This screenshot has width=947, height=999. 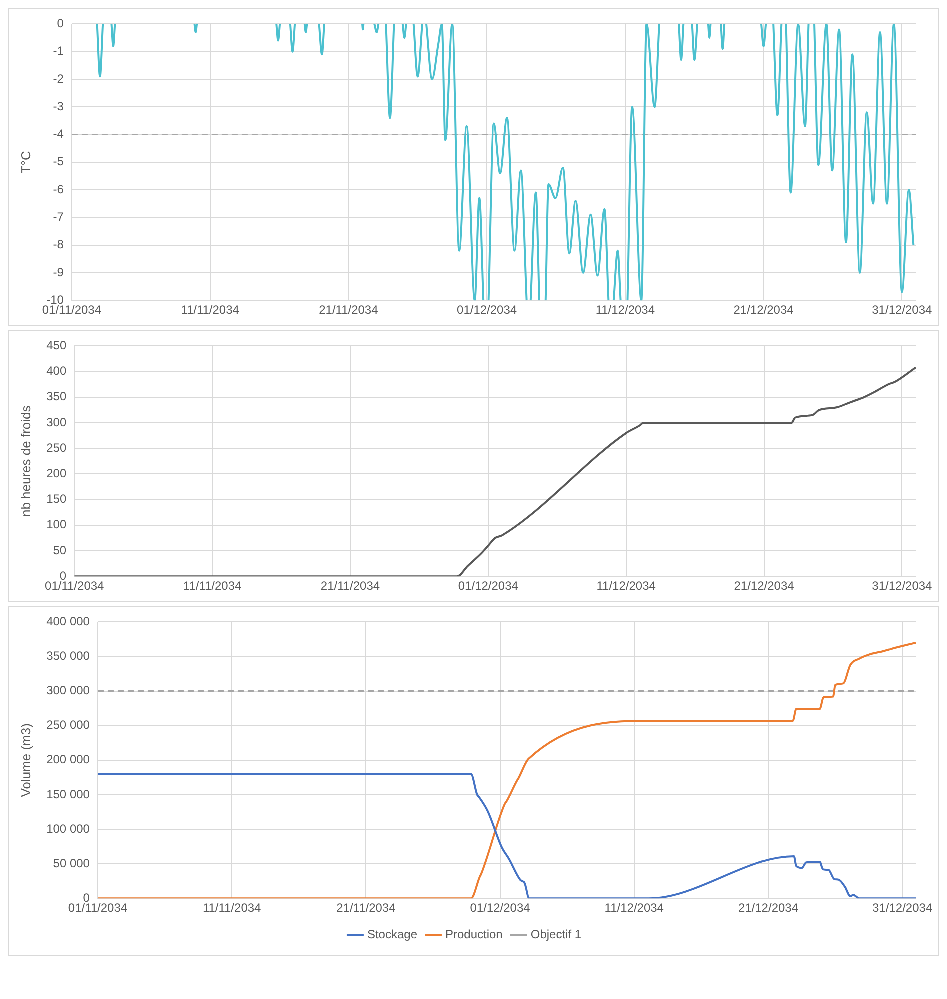 What do you see at coordinates (58, 189) in the screenshot?
I see `y-tick-label: -6` at bounding box center [58, 189].